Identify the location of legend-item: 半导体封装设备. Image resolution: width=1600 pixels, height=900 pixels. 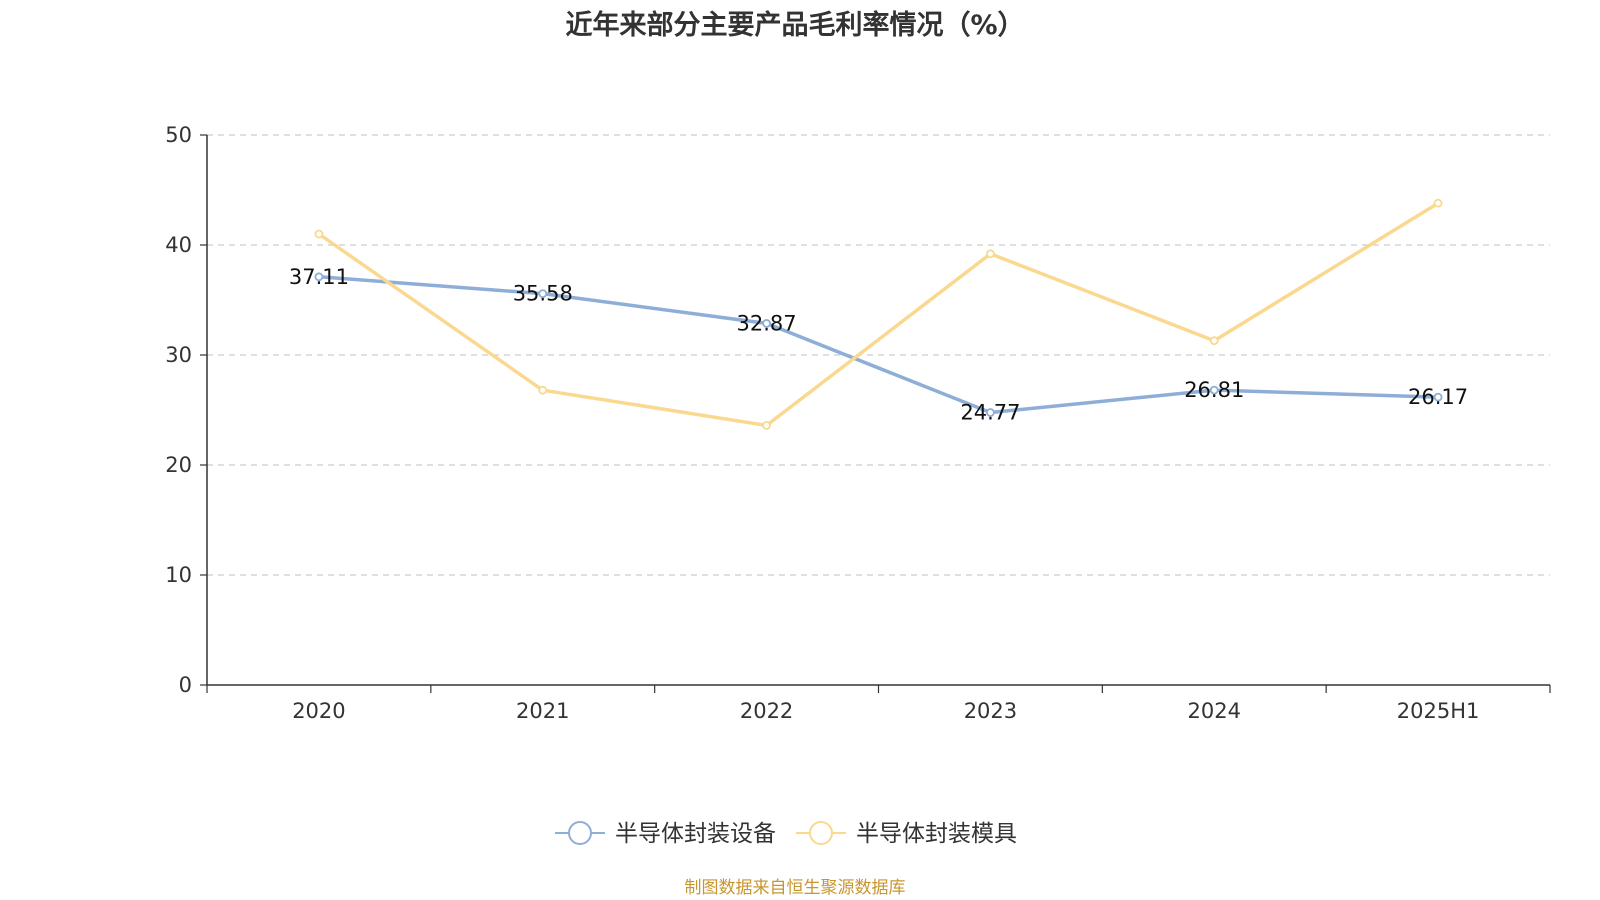
(665, 834).